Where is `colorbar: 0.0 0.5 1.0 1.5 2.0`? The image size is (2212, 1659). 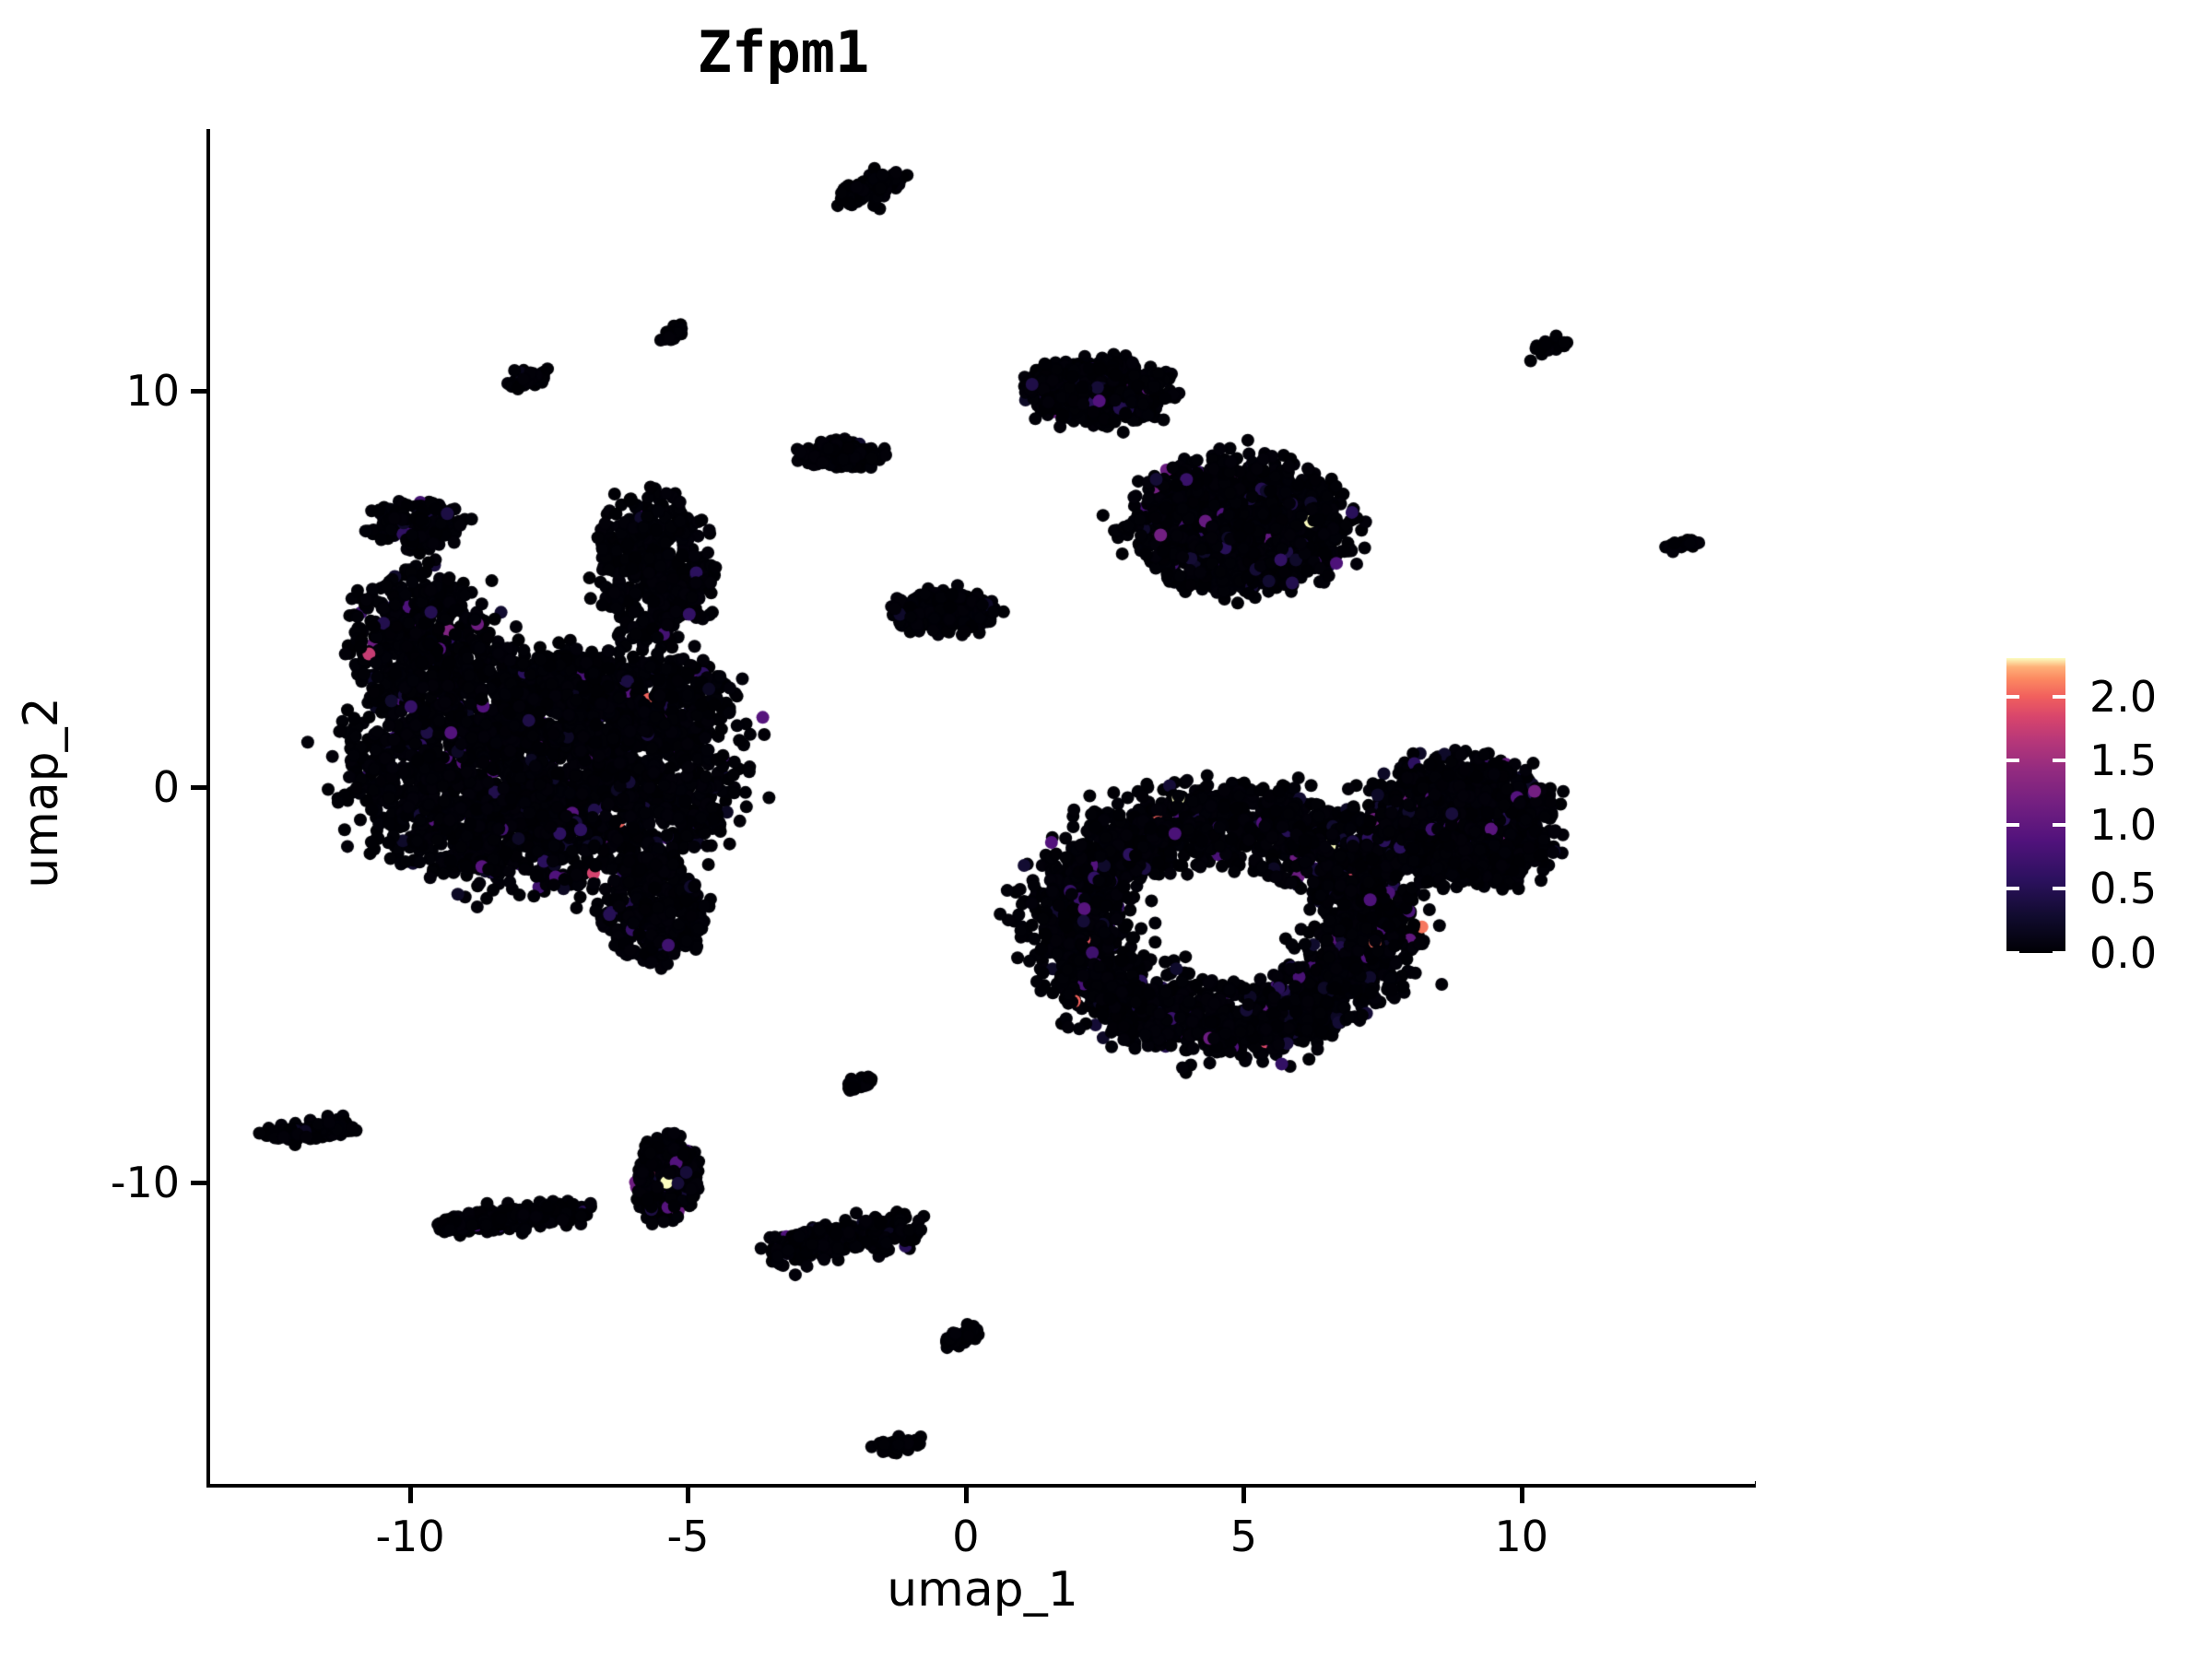
colorbar: 0.0 0.5 1.0 1.5 2.0 is located at coordinates (2081, 818).